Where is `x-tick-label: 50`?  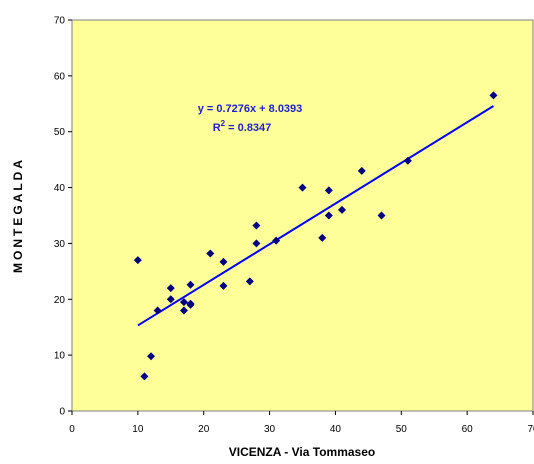 x-tick-label: 50 is located at coordinates (402, 429).